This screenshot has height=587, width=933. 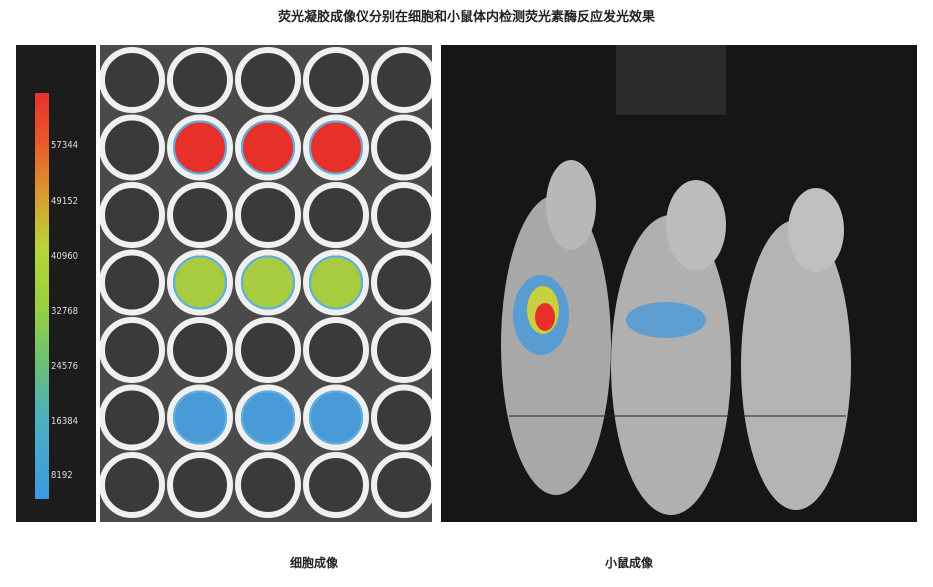 I want to click on colorbar-tick: 24576, so click(x=65, y=366).